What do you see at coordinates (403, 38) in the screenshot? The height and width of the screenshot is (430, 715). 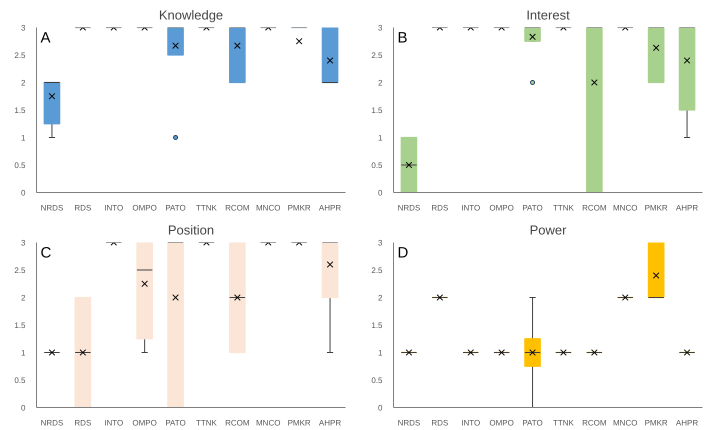 I see `annotation: B` at bounding box center [403, 38].